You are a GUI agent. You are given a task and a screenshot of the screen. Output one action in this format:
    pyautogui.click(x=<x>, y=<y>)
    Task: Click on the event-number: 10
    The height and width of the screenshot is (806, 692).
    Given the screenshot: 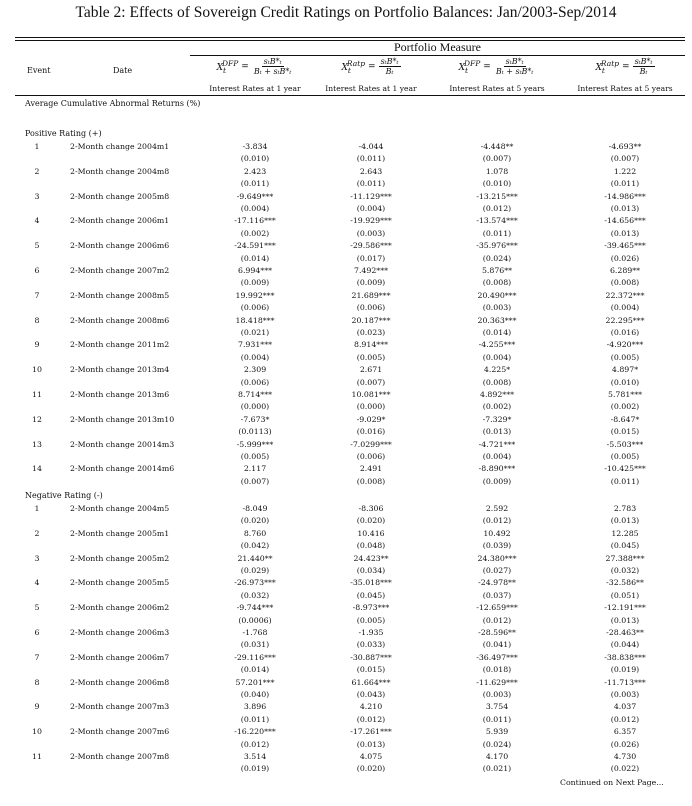 What is the action you would take?
    pyautogui.click(x=37, y=732)
    